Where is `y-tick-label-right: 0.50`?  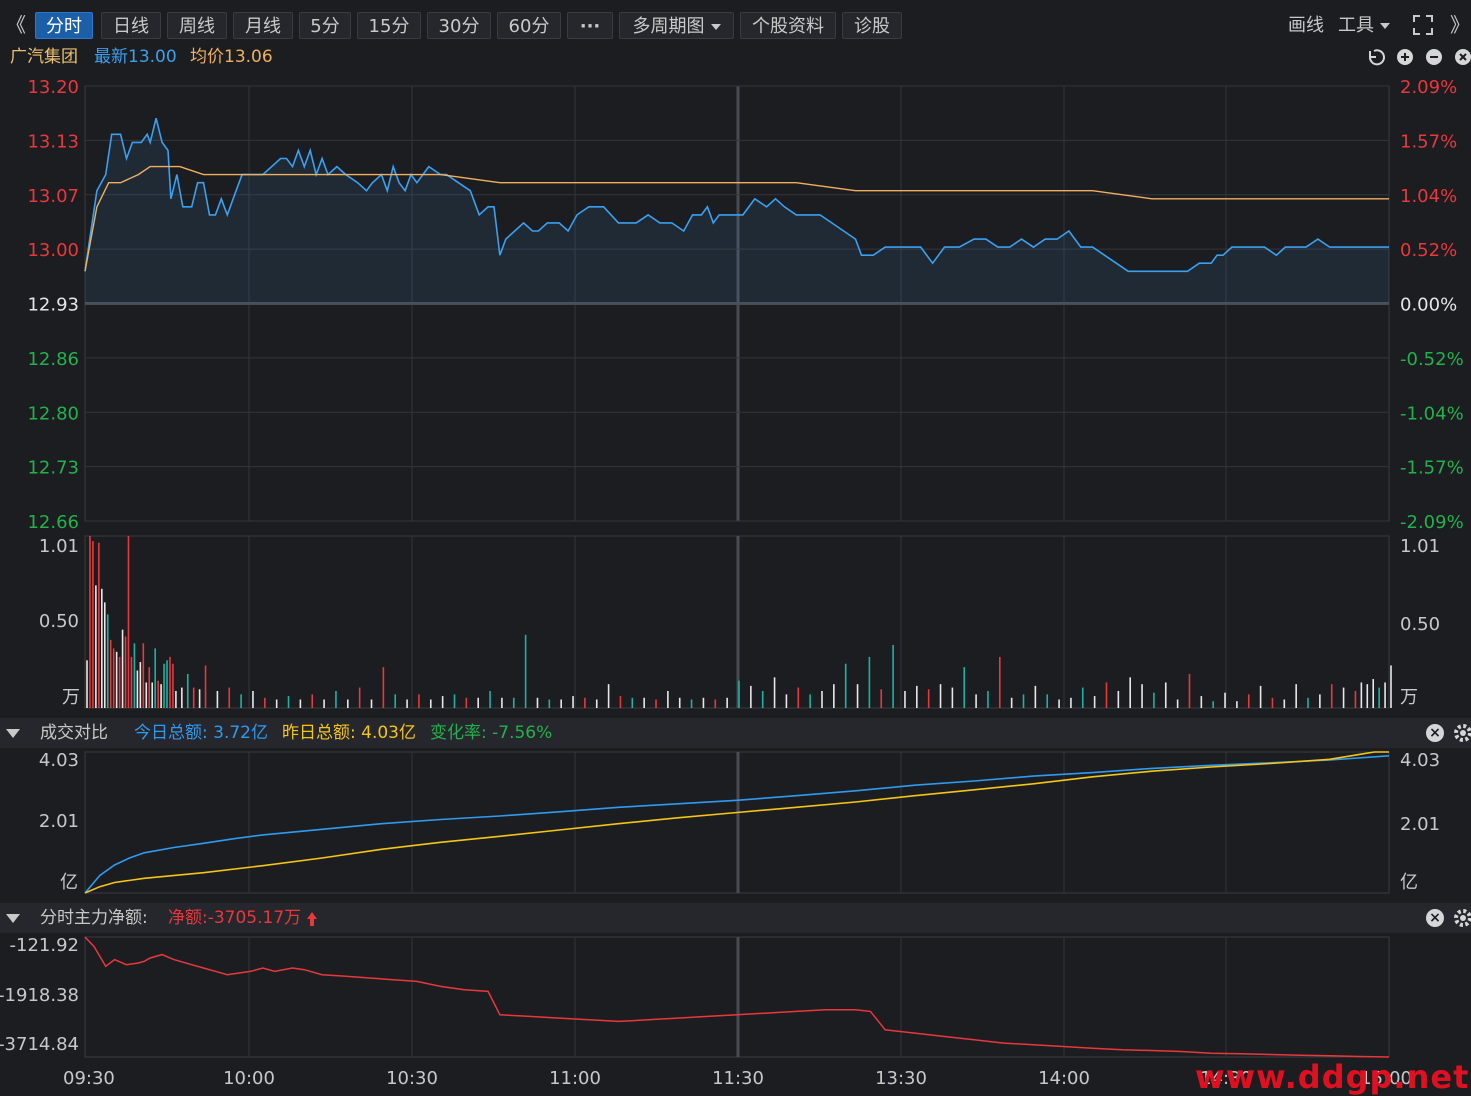 y-tick-label-right: 0.50 is located at coordinates (1420, 624).